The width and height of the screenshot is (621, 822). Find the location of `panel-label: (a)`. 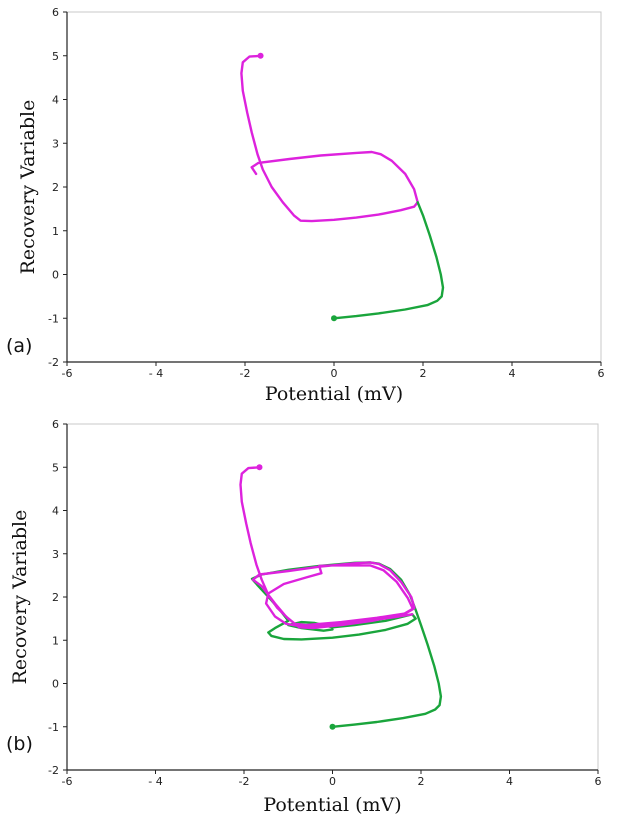

panel-label: (a) is located at coordinates (19, 346).